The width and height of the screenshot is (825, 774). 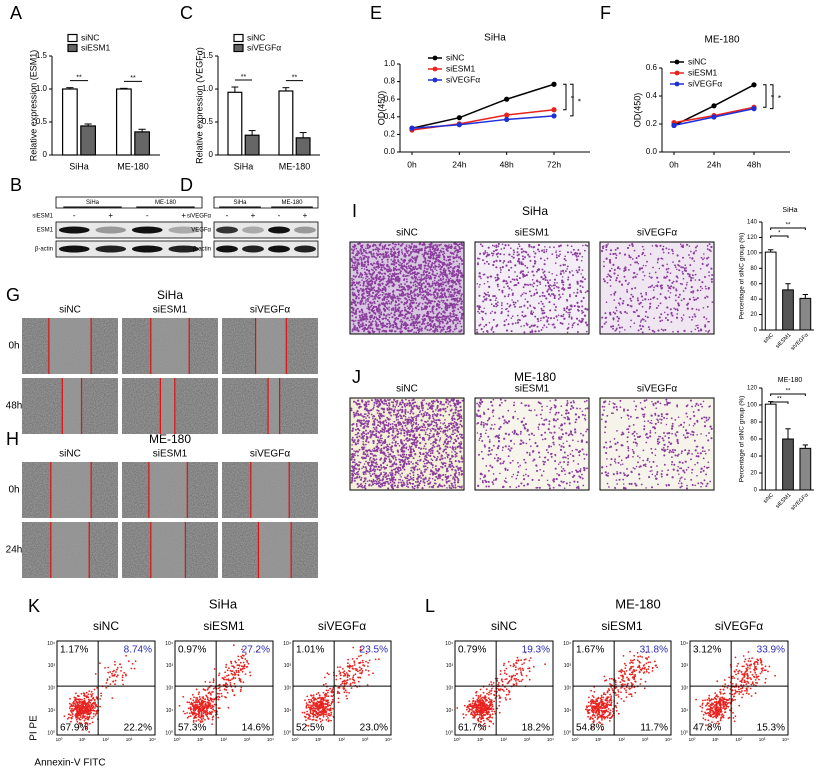 I want to click on treatment-sign: -, so click(x=279, y=215).